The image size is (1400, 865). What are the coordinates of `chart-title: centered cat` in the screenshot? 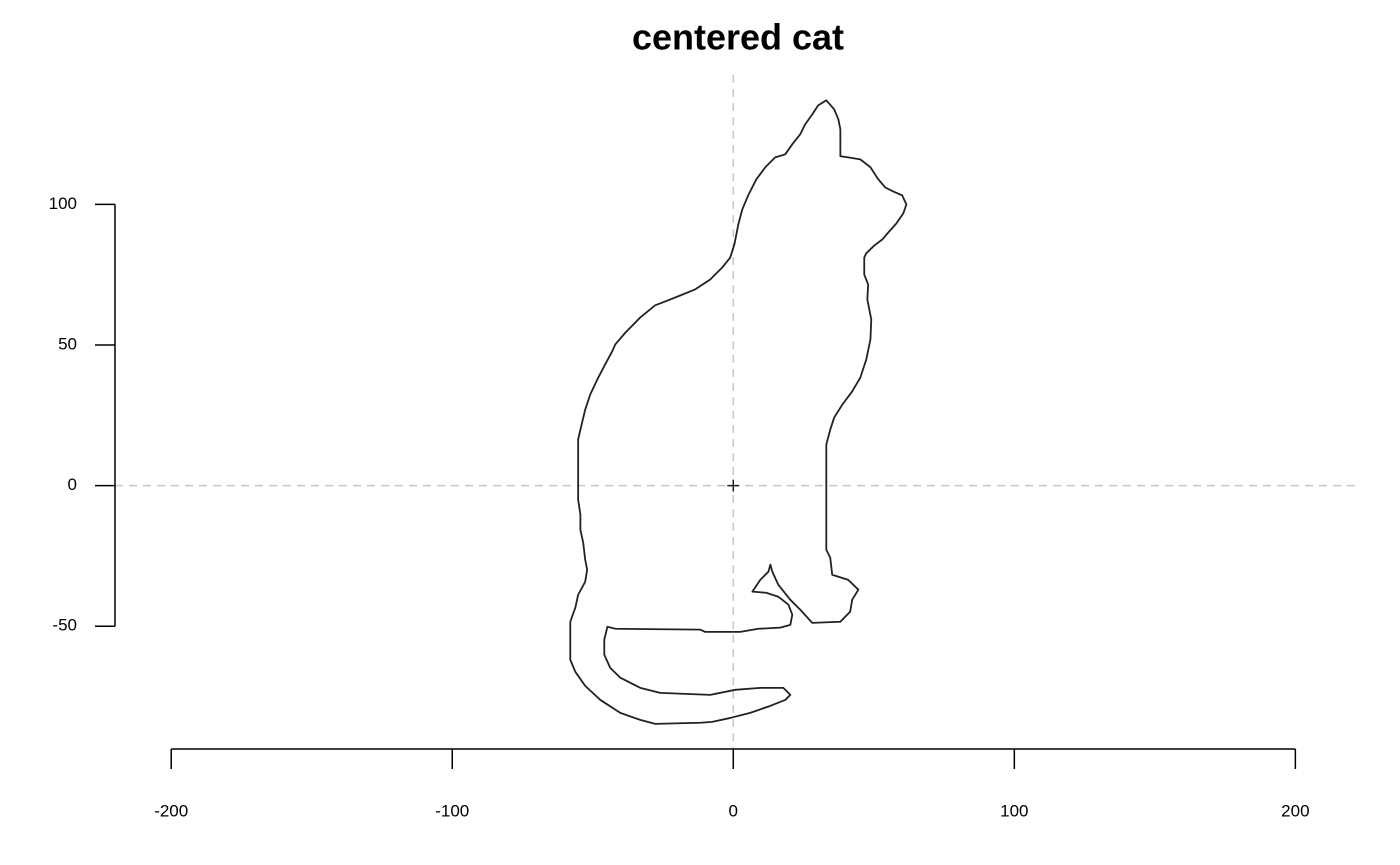 It's located at (738, 37).